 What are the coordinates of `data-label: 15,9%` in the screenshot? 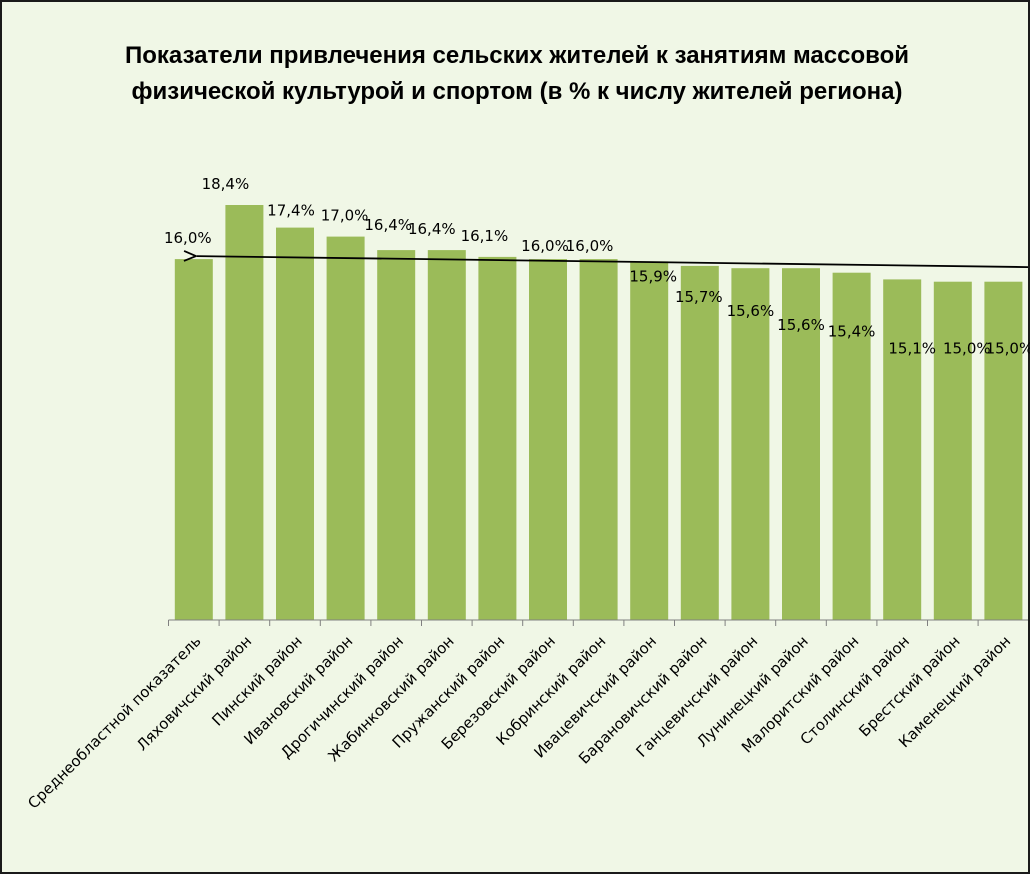 It's located at (653, 276).